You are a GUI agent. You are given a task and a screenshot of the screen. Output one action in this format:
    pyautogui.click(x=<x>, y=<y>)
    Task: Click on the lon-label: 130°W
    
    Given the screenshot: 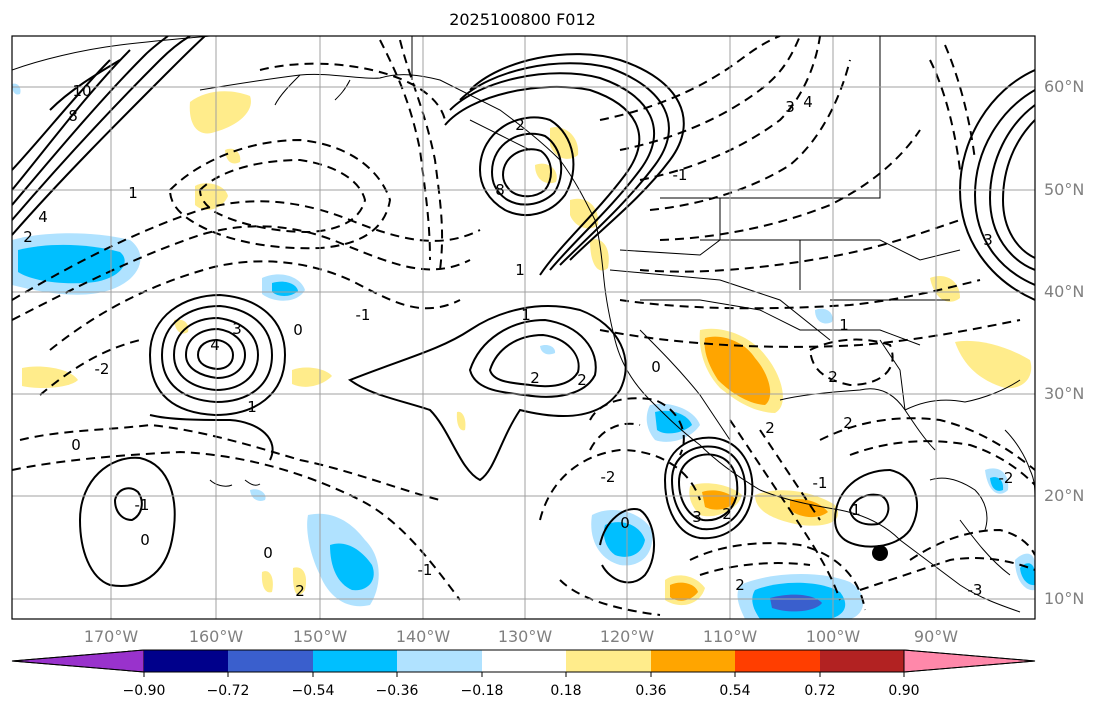 What is the action you would take?
    pyautogui.click(x=525, y=636)
    